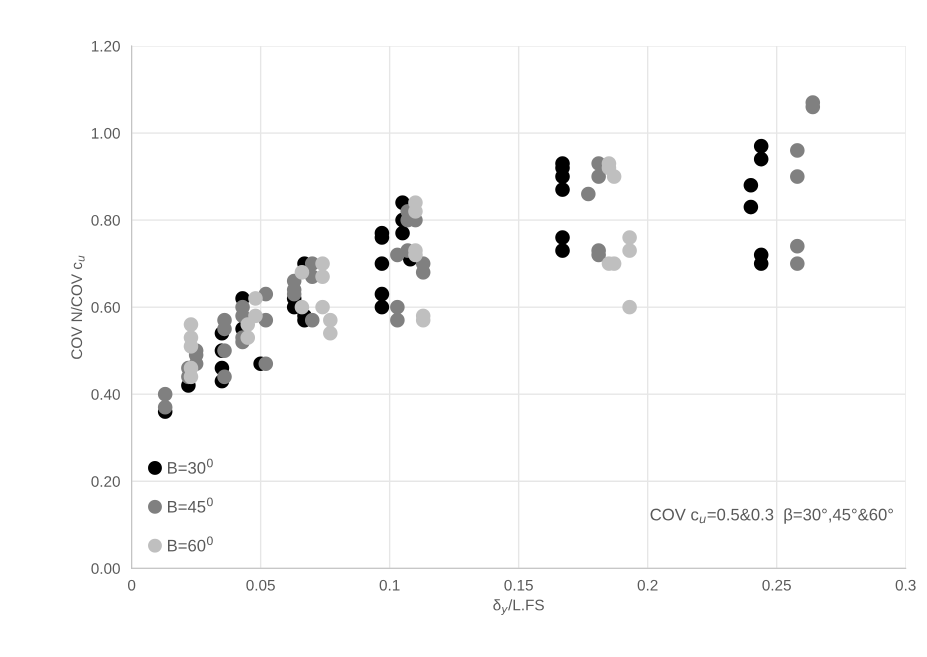 This screenshot has width=927, height=657. Describe the element at coordinates (106, 133) in the screenshot. I see `y-tick-label: 1.00` at that location.